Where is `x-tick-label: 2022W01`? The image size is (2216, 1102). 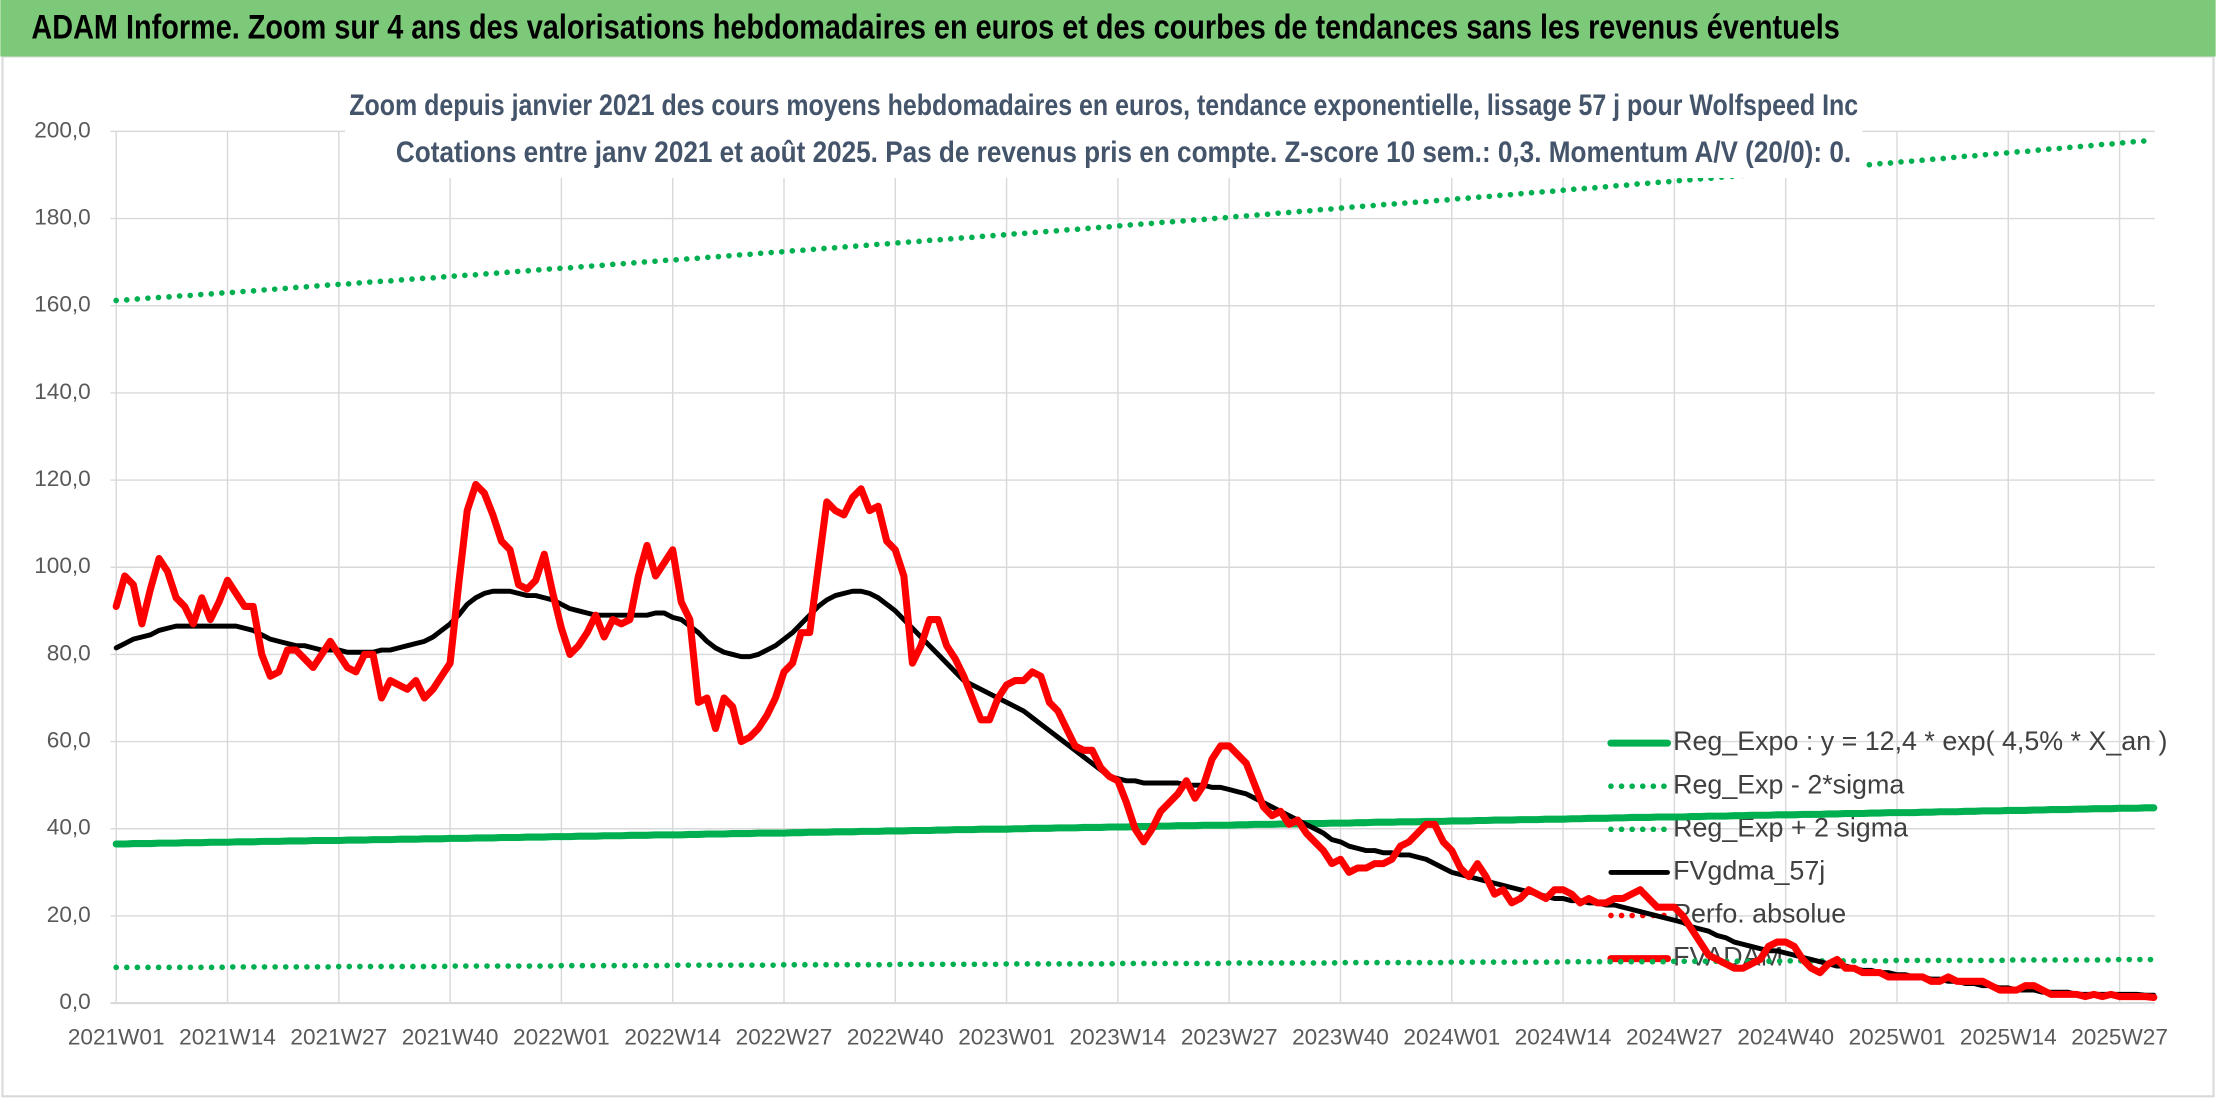 x-tick-label: 2022W01 is located at coordinates (561, 1036).